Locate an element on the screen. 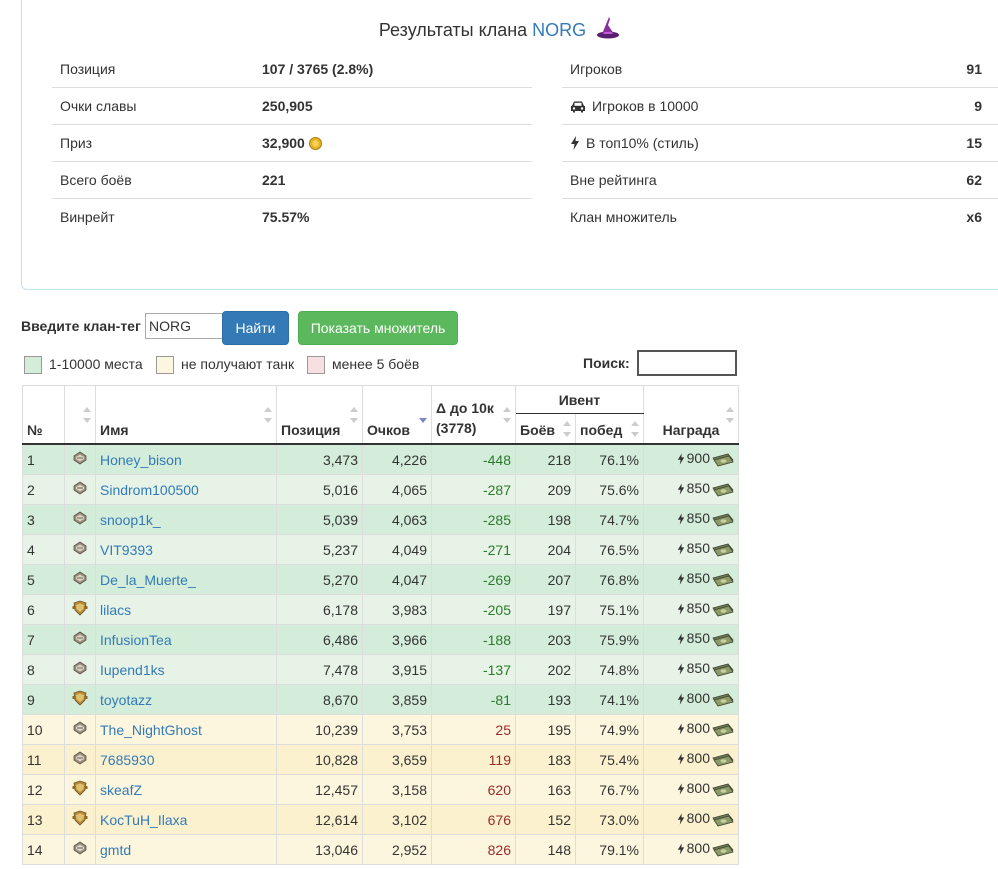 The image size is (998, 869). col-header-wins: побед is located at coordinates (609, 429).